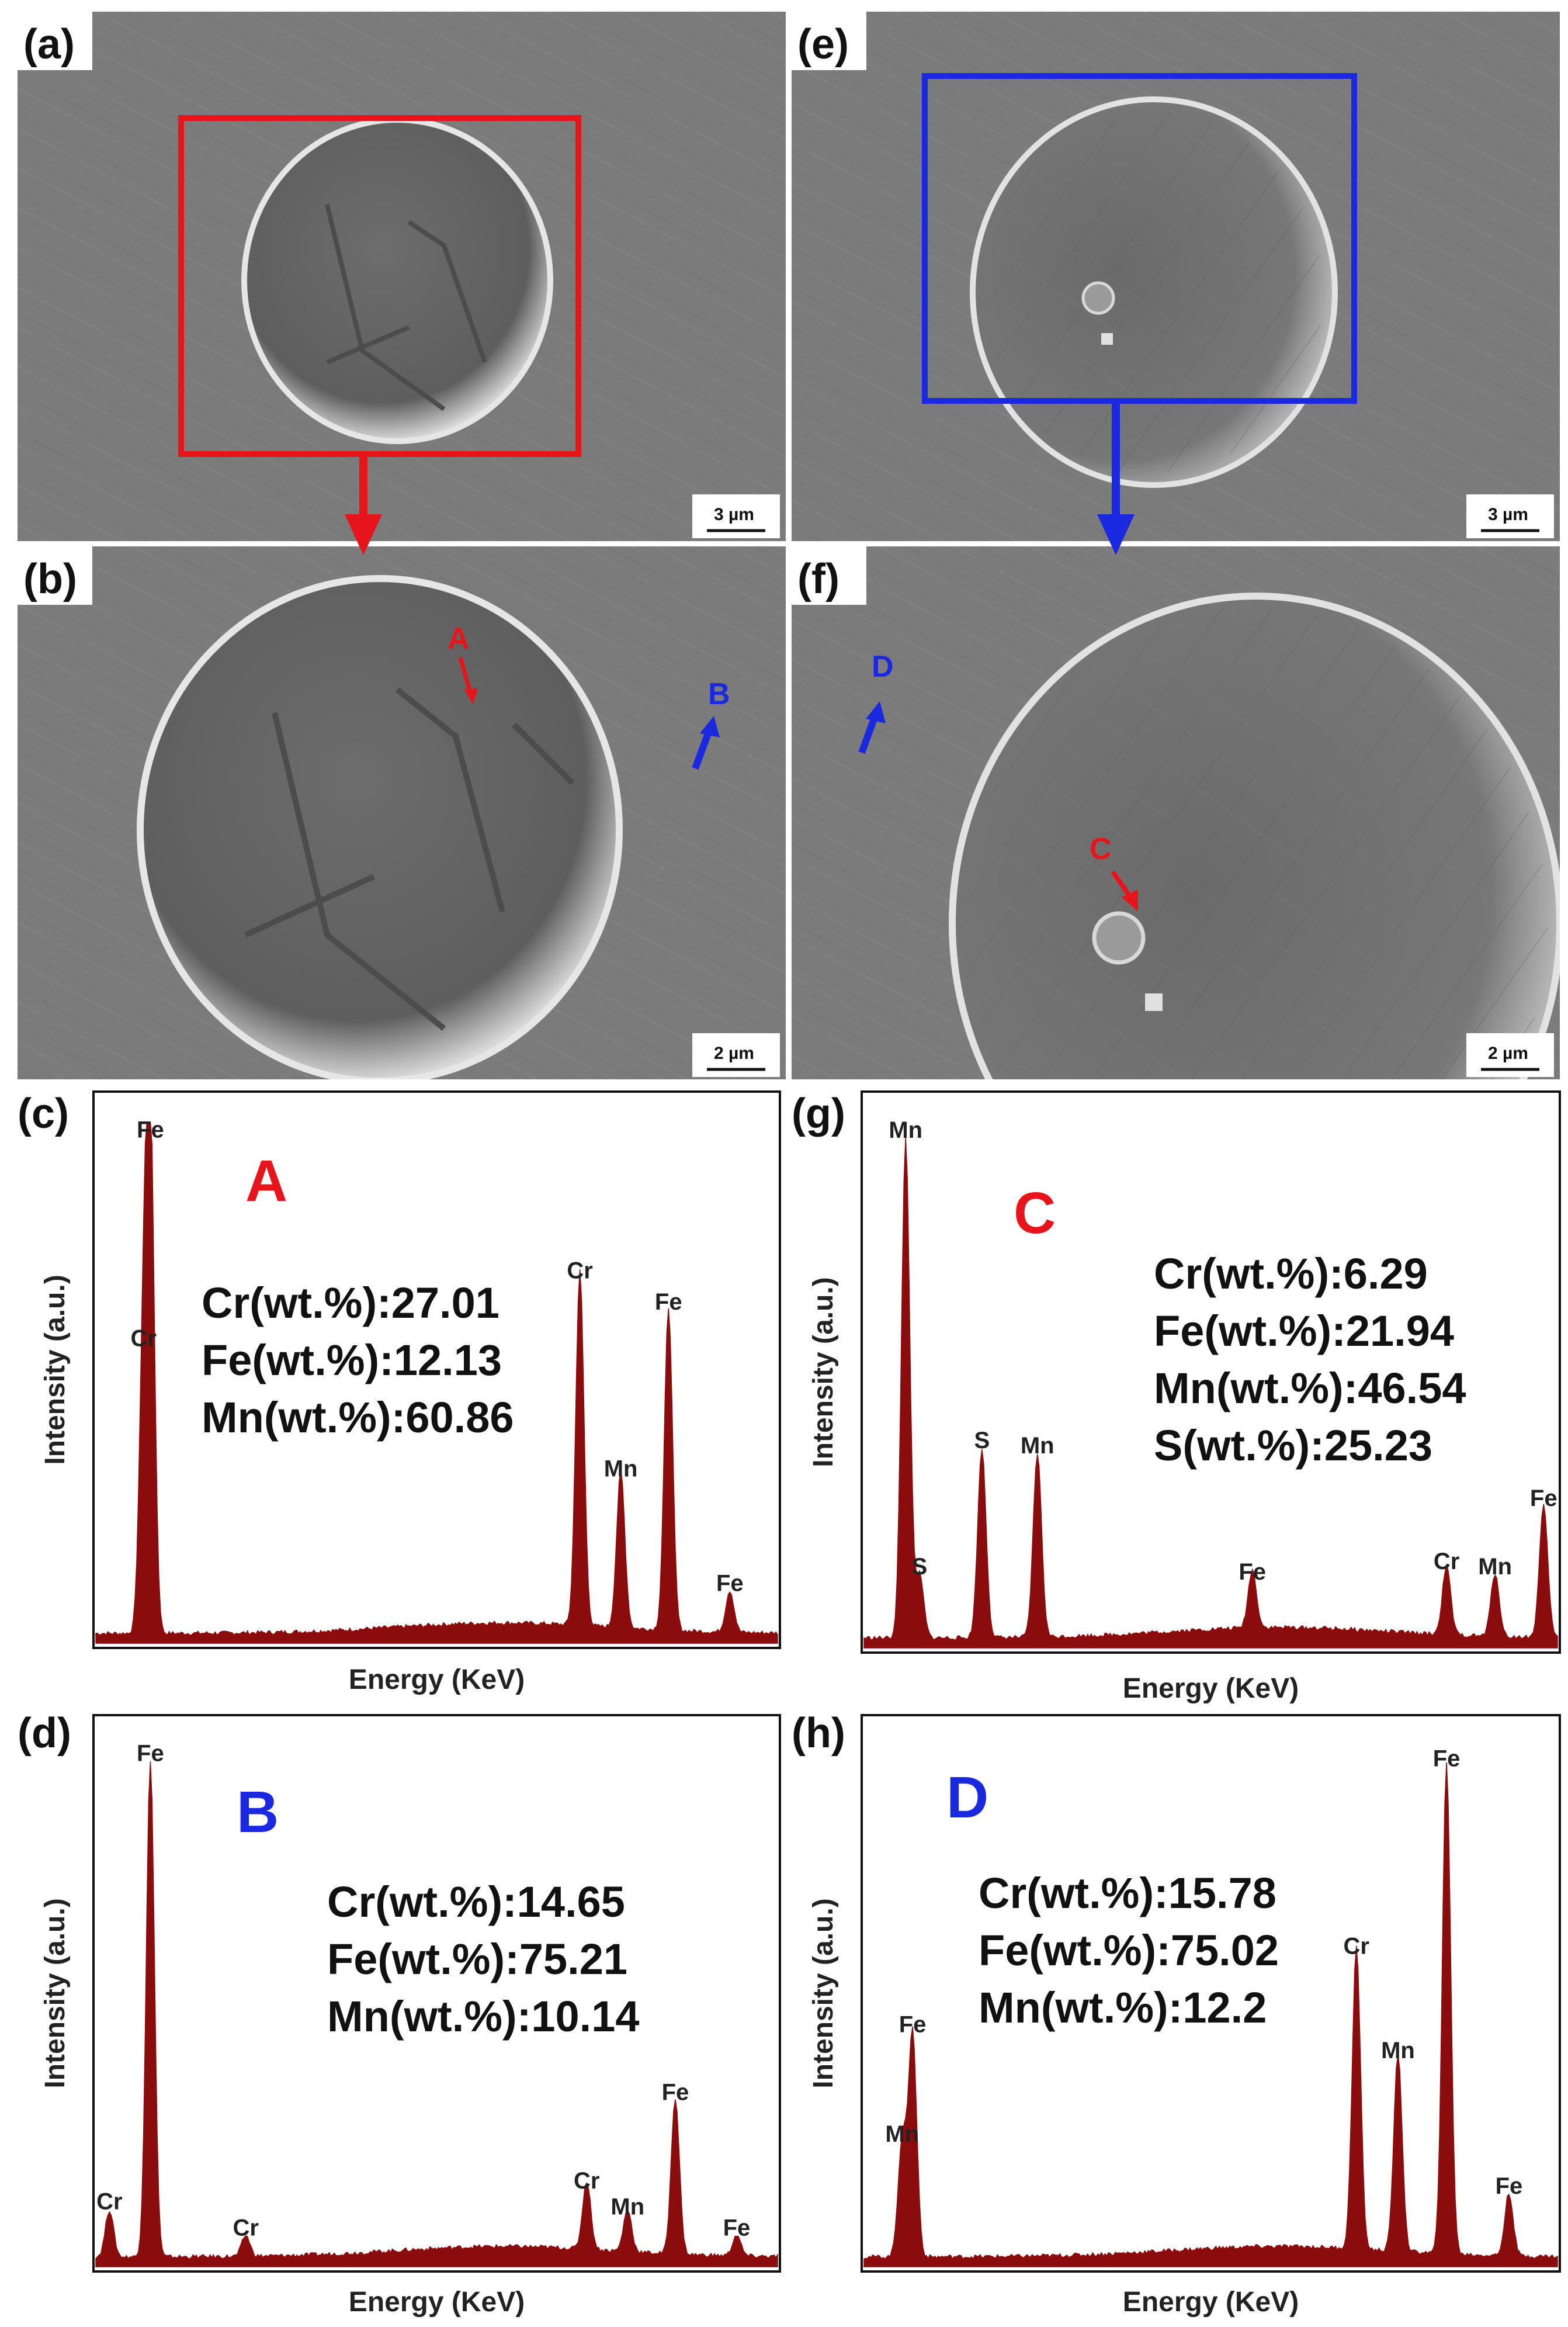  What do you see at coordinates (43, 1113) in the screenshot?
I see `panel-label-c: (c)` at bounding box center [43, 1113].